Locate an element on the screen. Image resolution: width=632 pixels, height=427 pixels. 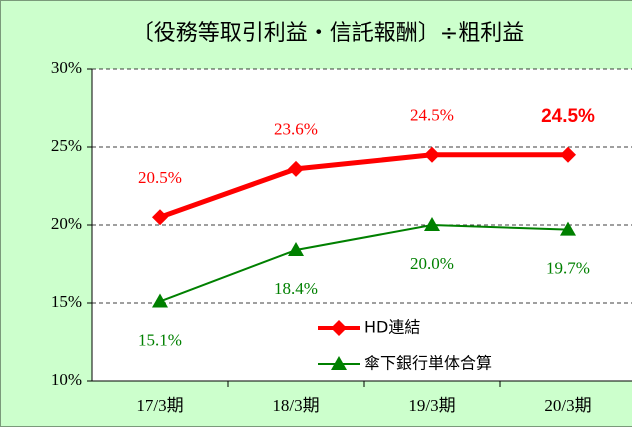
x-tick-label: 18/3期 is located at coordinates (295, 405).